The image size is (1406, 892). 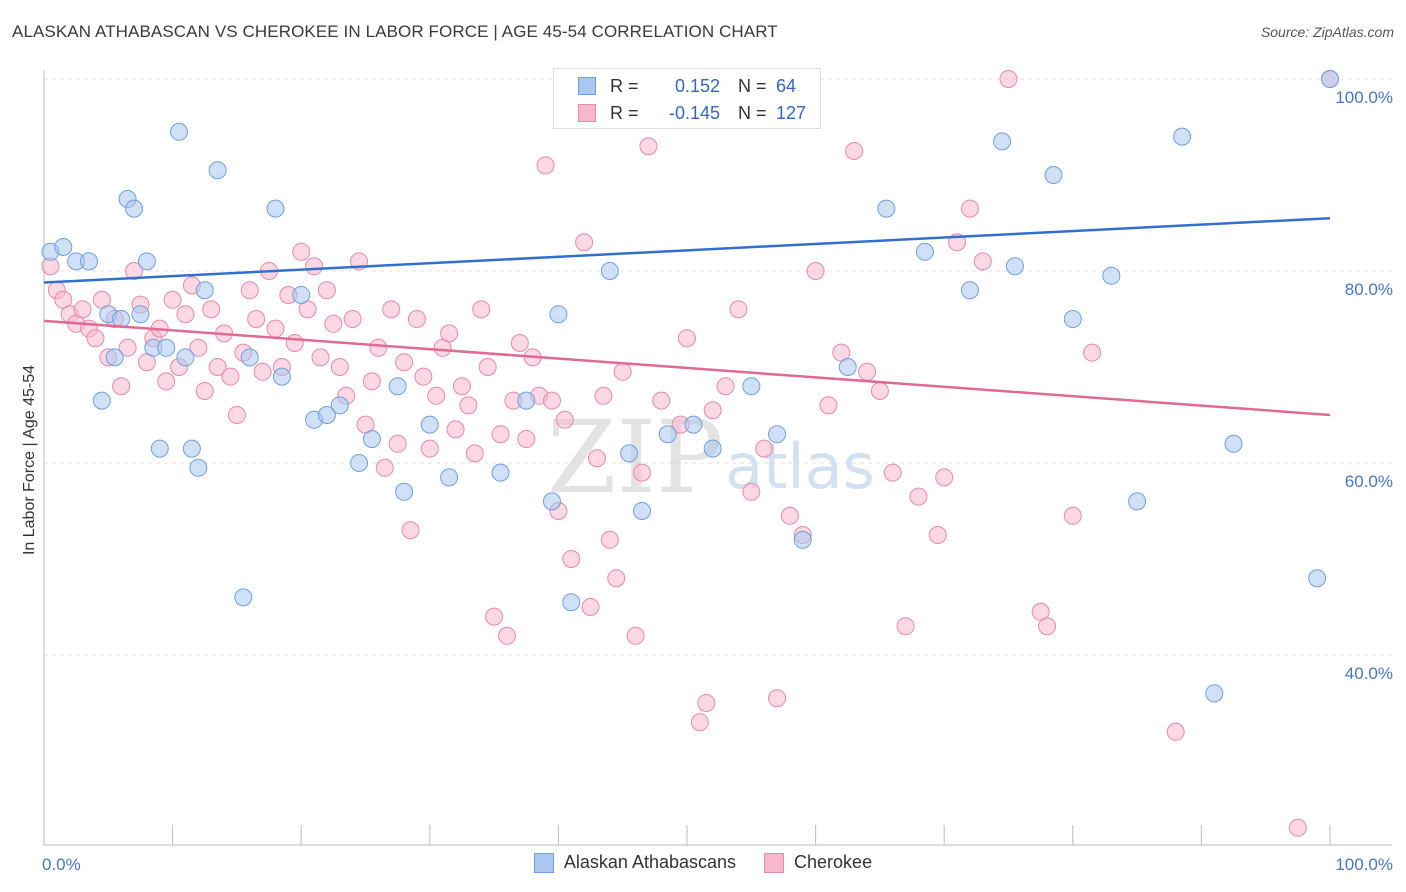 What do you see at coordinates (752, 112) in the screenshot?
I see `n-label: N =` at bounding box center [752, 112].